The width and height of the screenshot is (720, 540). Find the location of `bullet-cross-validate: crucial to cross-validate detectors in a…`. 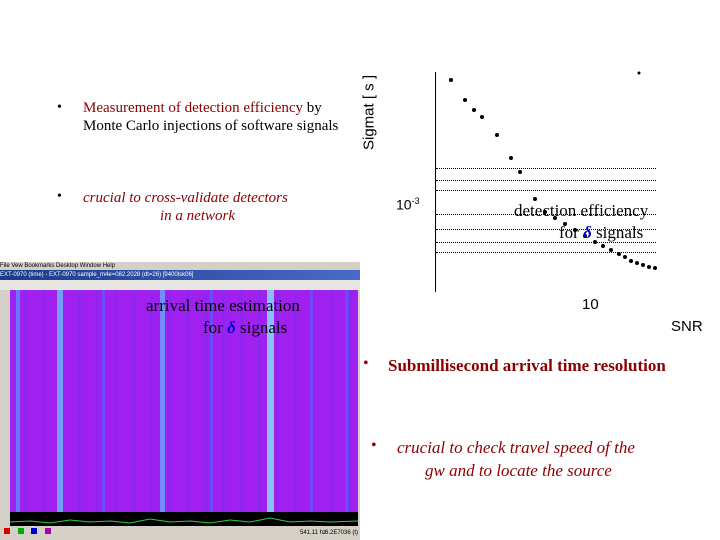

bullet-cross-validate: crucial to cross-validate detectors in a… is located at coordinates (213, 207).